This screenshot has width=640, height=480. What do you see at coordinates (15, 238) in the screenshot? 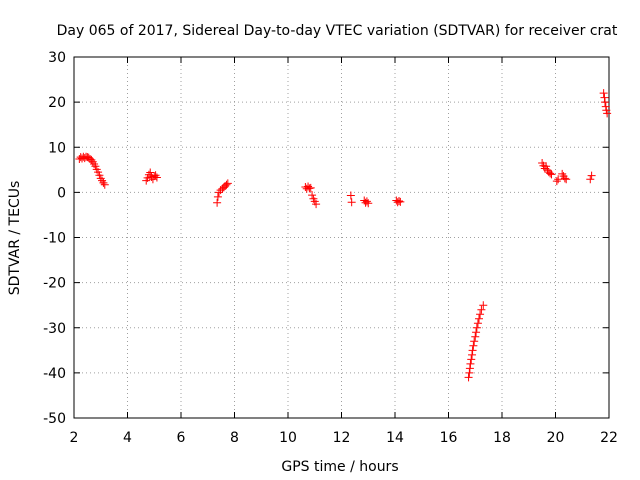
I see `y-axis-label: SDTVAR / TECUs` at bounding box center [15, 238].